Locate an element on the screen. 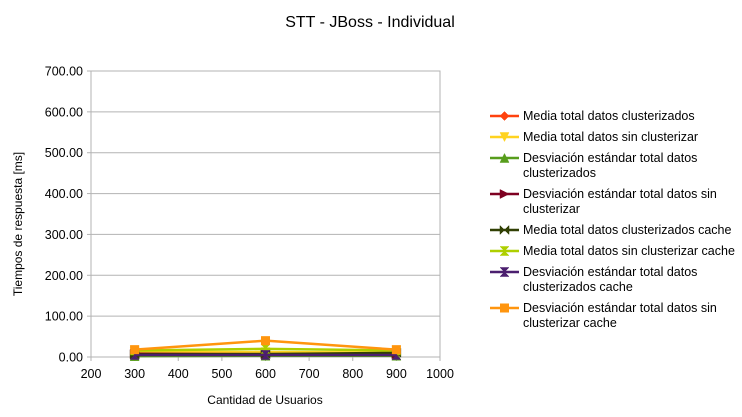  series is located at coordinates (265, 348).